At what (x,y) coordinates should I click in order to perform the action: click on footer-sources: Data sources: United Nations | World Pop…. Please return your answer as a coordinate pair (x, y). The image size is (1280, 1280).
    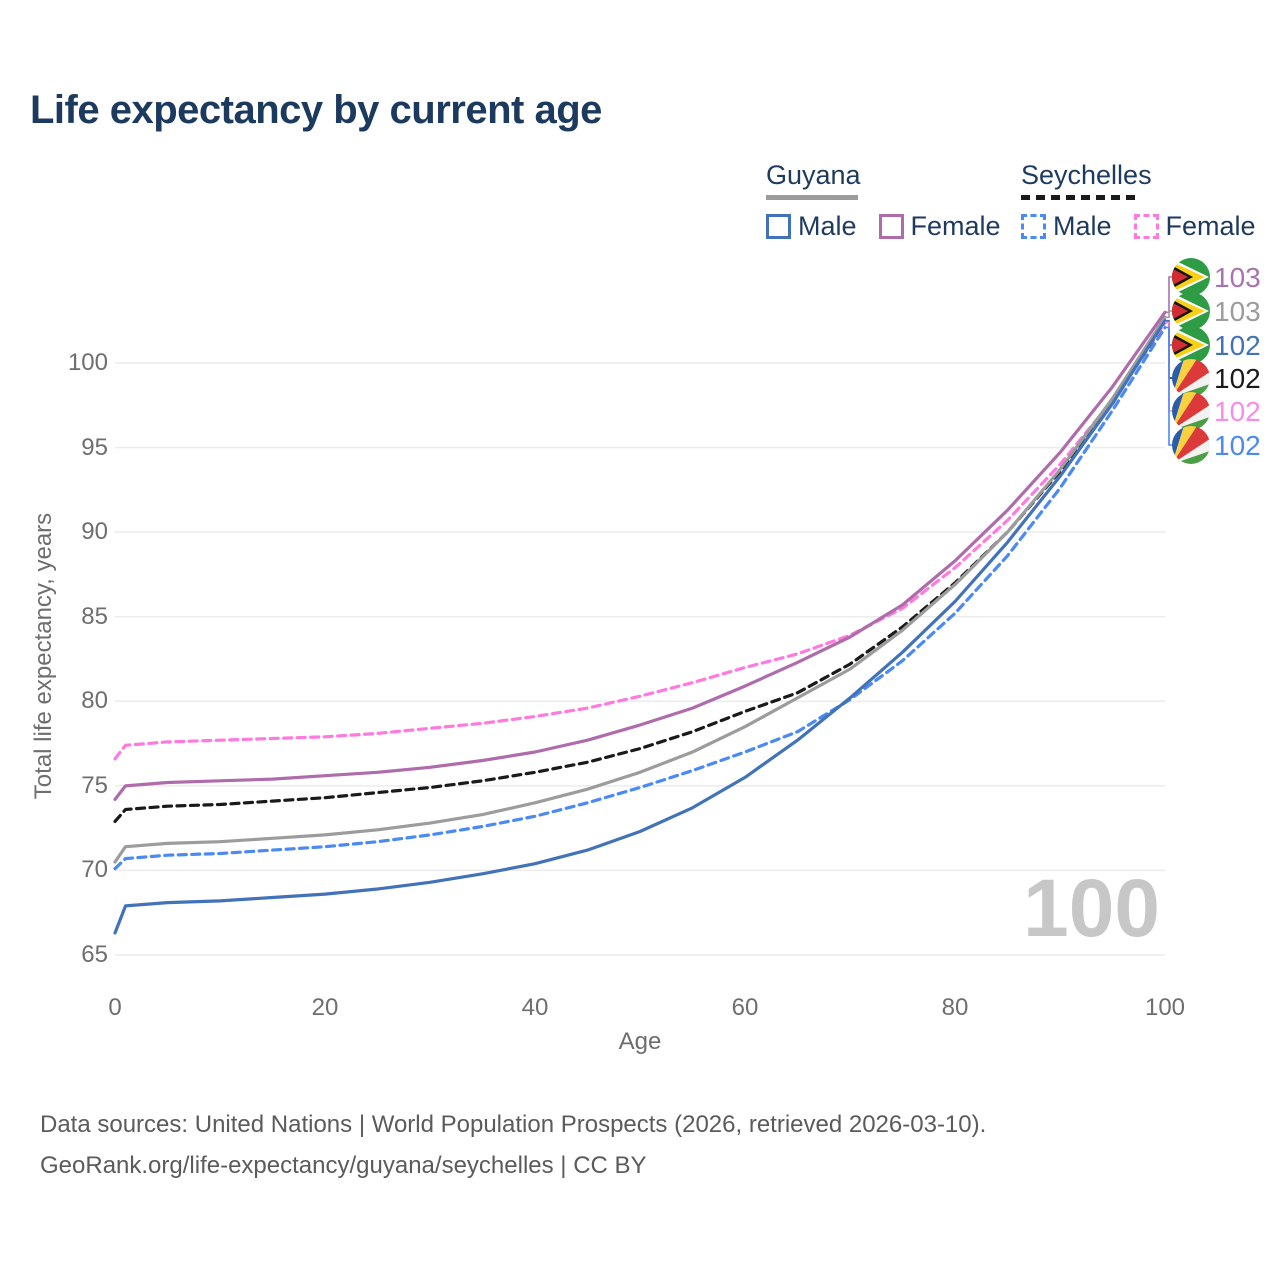
    Looking at the image, I should click on (513, 1124).